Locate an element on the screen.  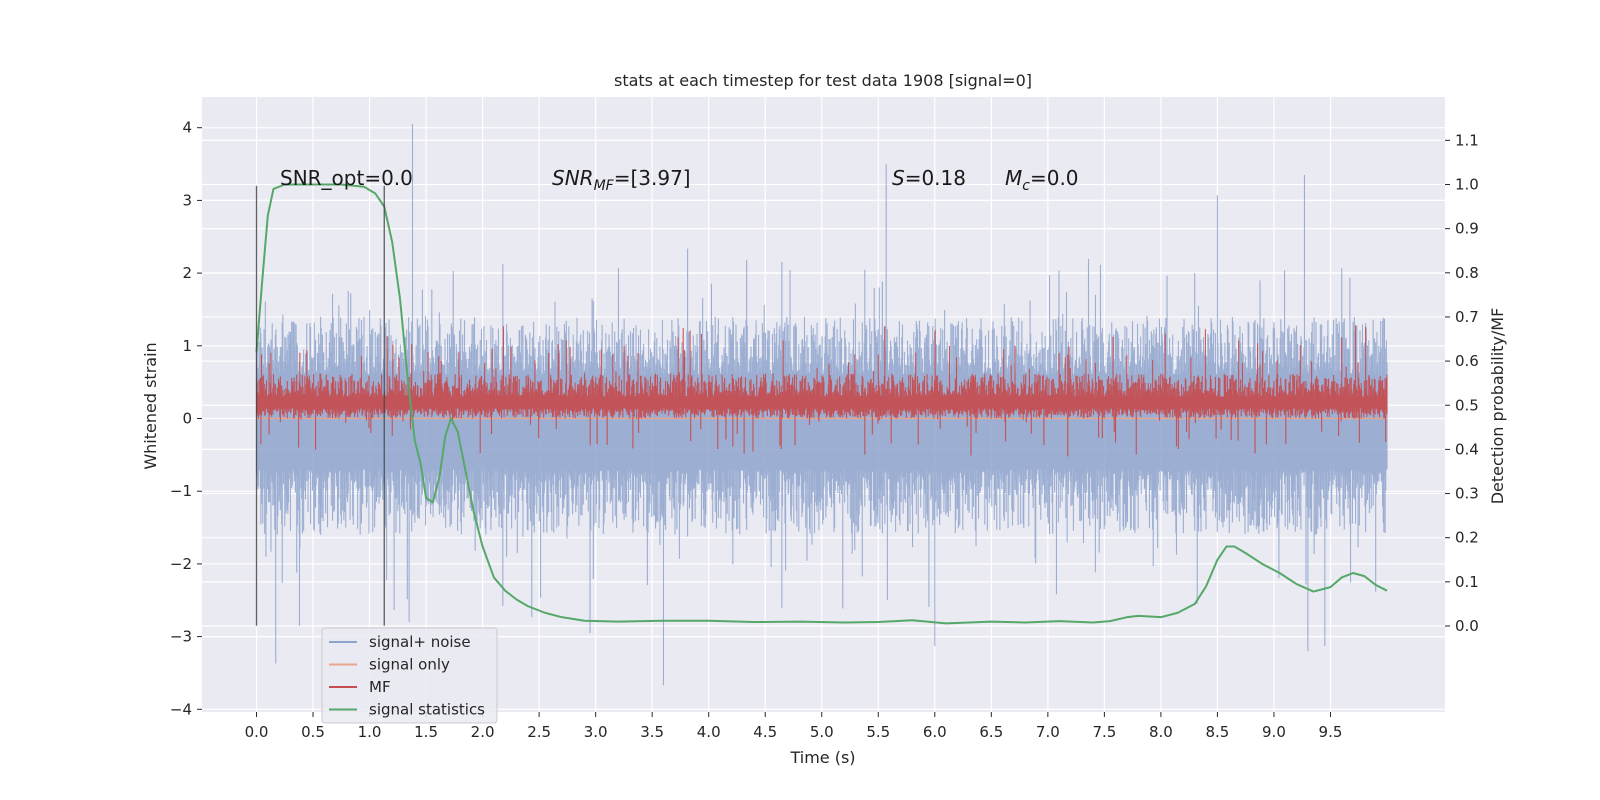
x-tick-label: 2.0 is located at coordinates (483, 732).